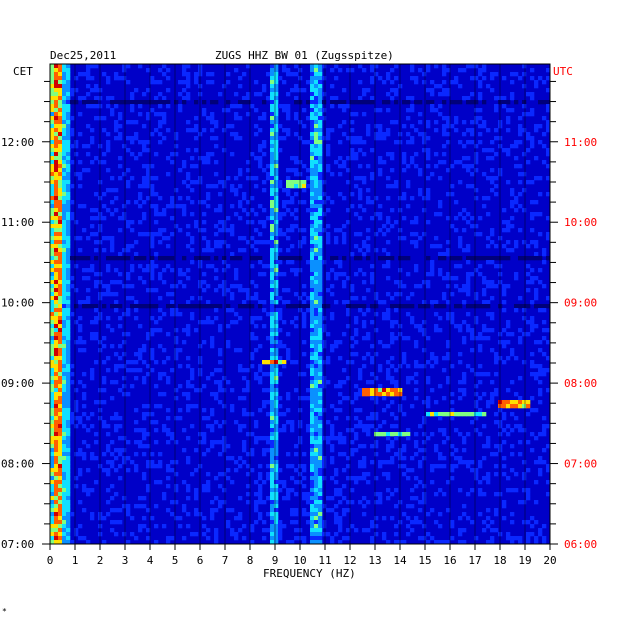 The image size is (630, 624). What do you see at coordinates (75, 560) in the screenshot?
I see `frequency-tick-label: 1` at bounding box center [75, 560].